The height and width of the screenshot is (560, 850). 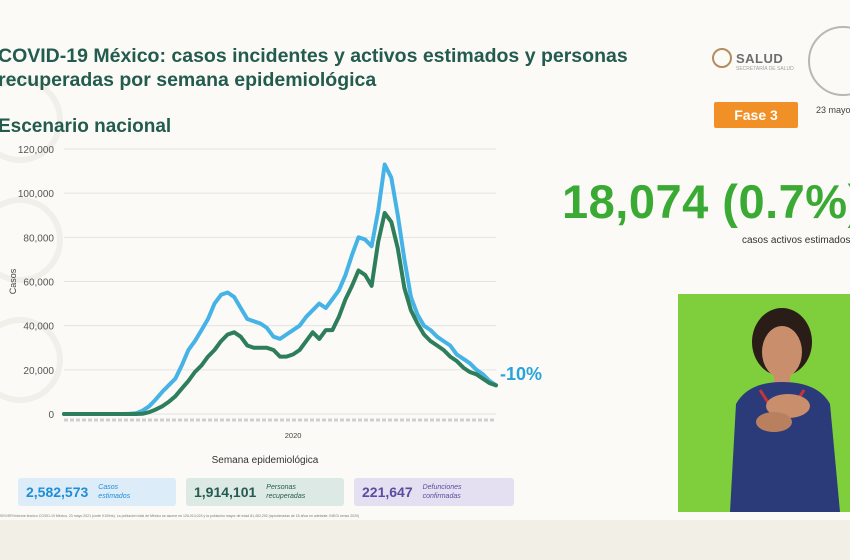 What do you see at coordinates (265, 460) in the screenshot?
I see `x-axis-label: Semana epidemiológica` at bounding box center [265, 460].